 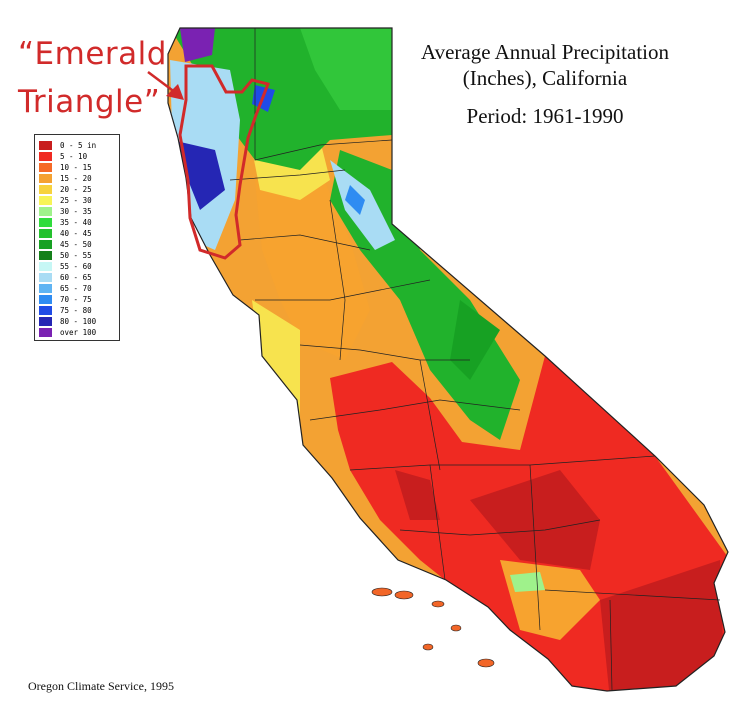 I want to click on legend-item: 40 - 45, so click(x=65, y=233).